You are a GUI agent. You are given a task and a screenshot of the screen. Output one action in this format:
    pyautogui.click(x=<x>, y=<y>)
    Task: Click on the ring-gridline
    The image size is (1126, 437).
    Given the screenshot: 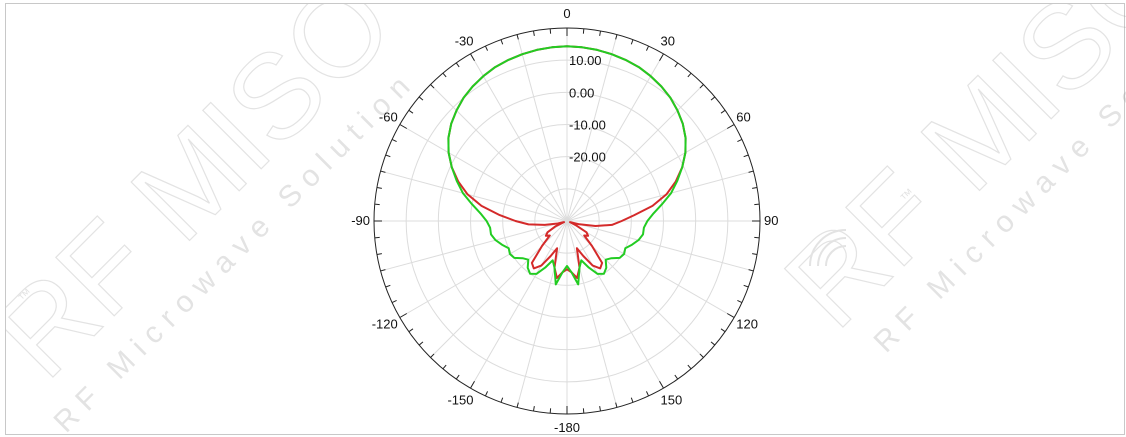 What is the action you would take?
    pyautogui.click(x=567, y=221)
    